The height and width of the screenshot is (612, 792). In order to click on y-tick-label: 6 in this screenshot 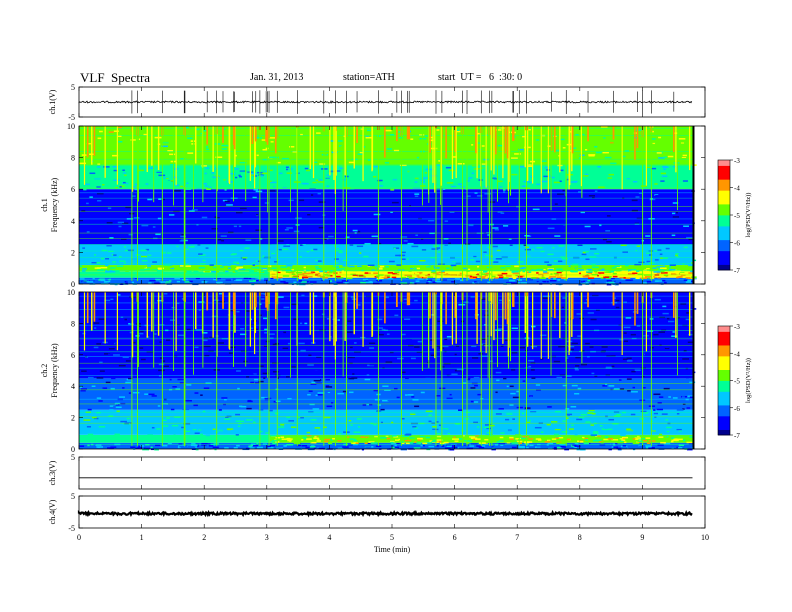, I will do `click(73, 355)`.